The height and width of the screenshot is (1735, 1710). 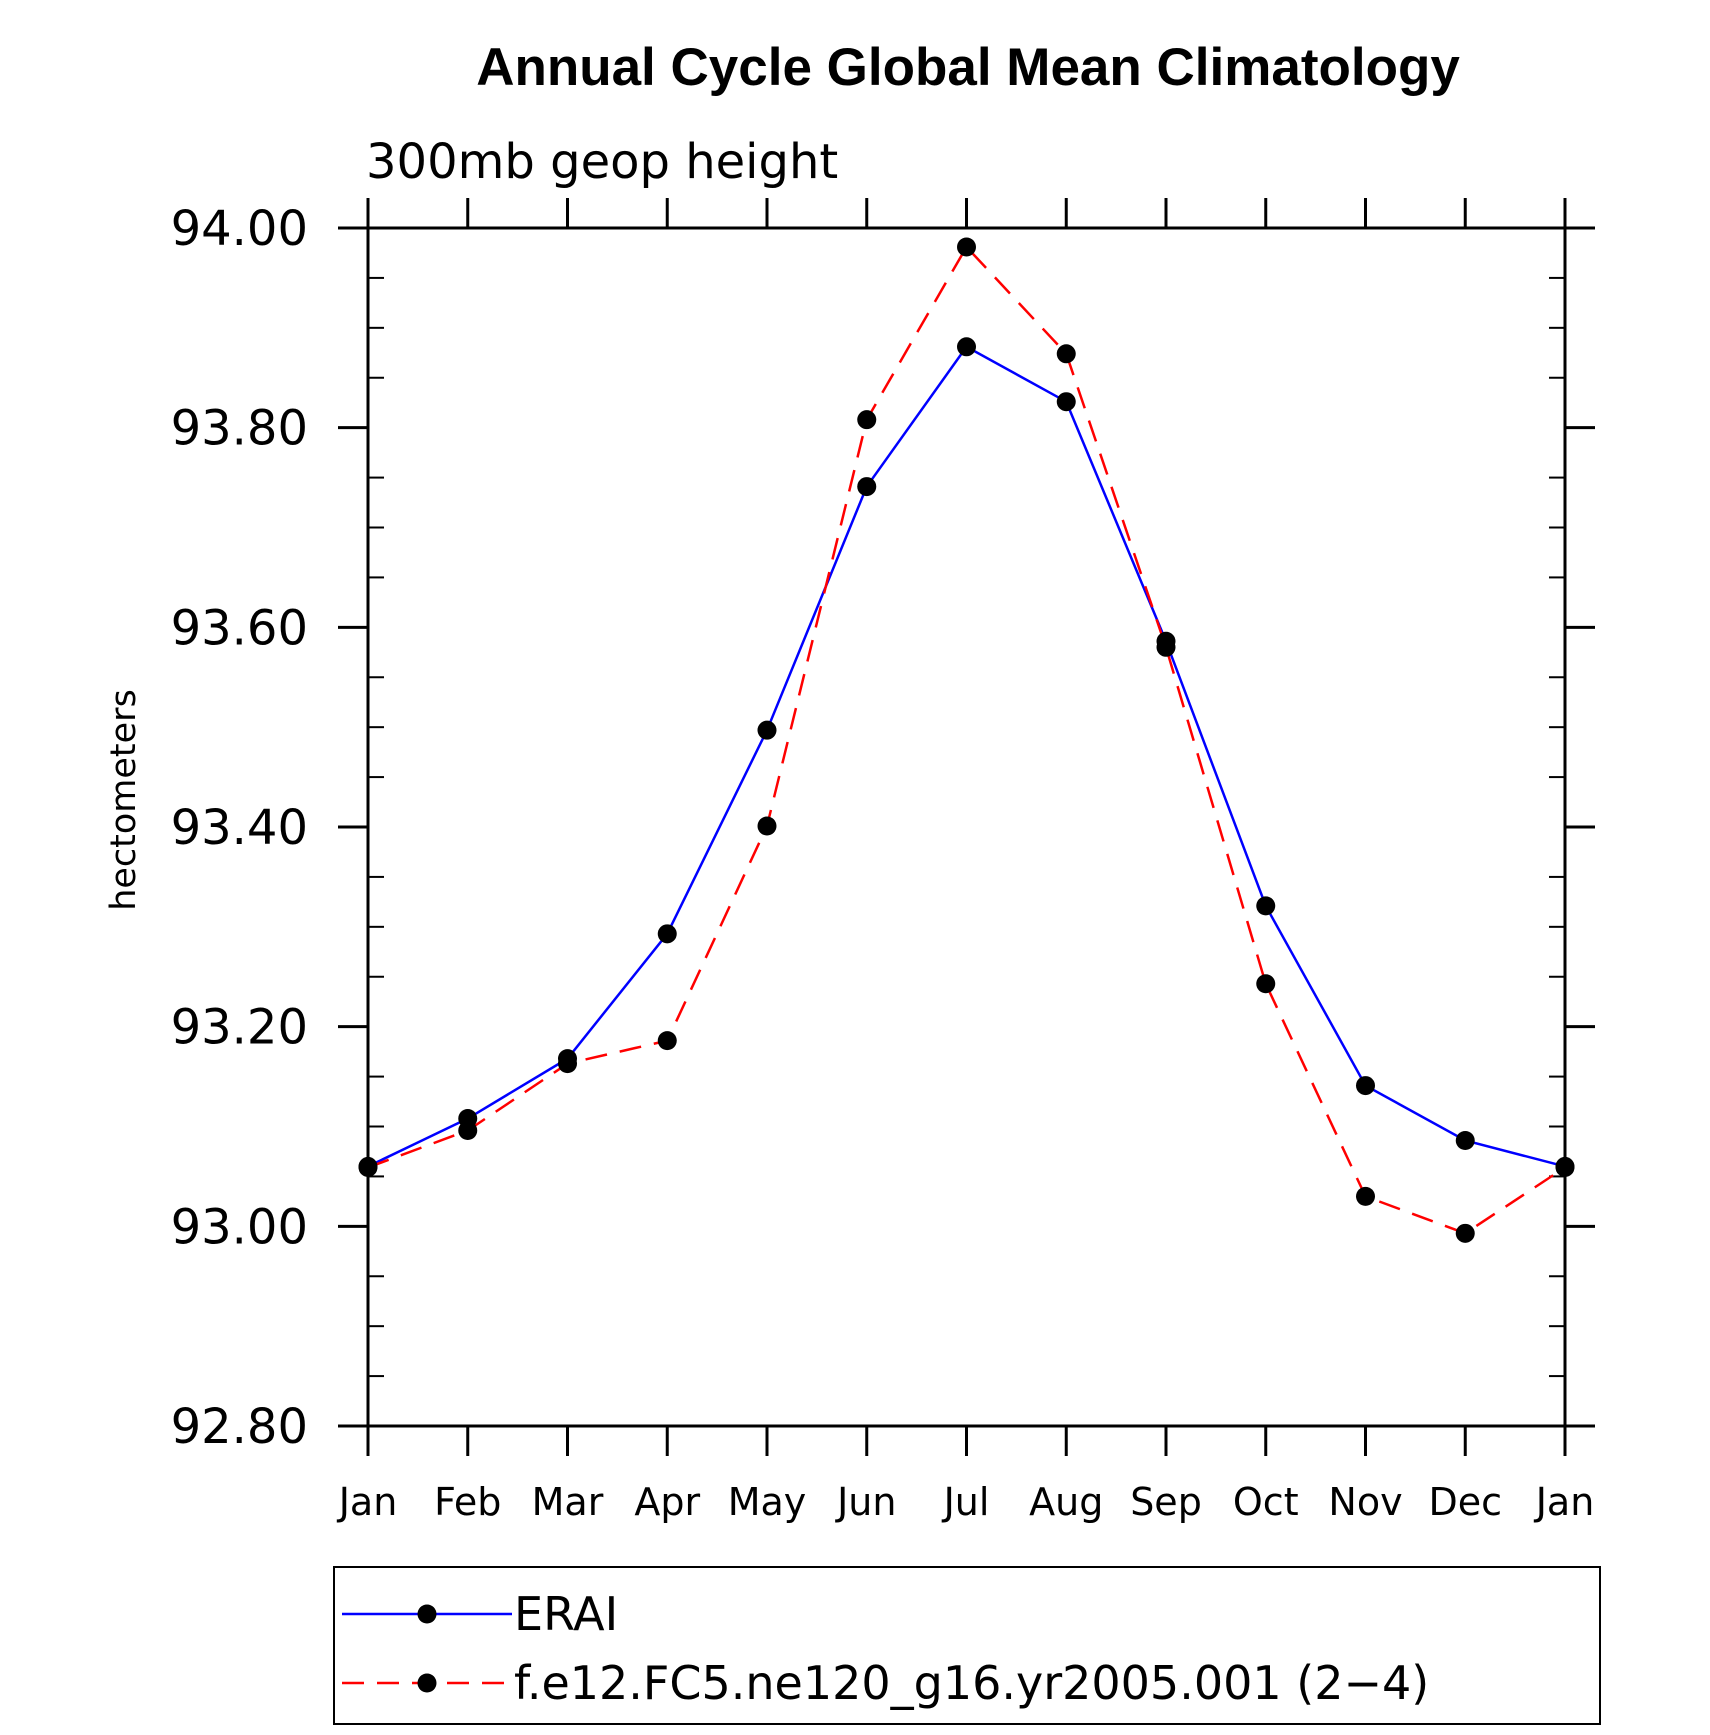 What do you see at coordinates (239, 628) in the screenshot?
I see `y-tick-label: 93.60` at bounding box center [239, 628].